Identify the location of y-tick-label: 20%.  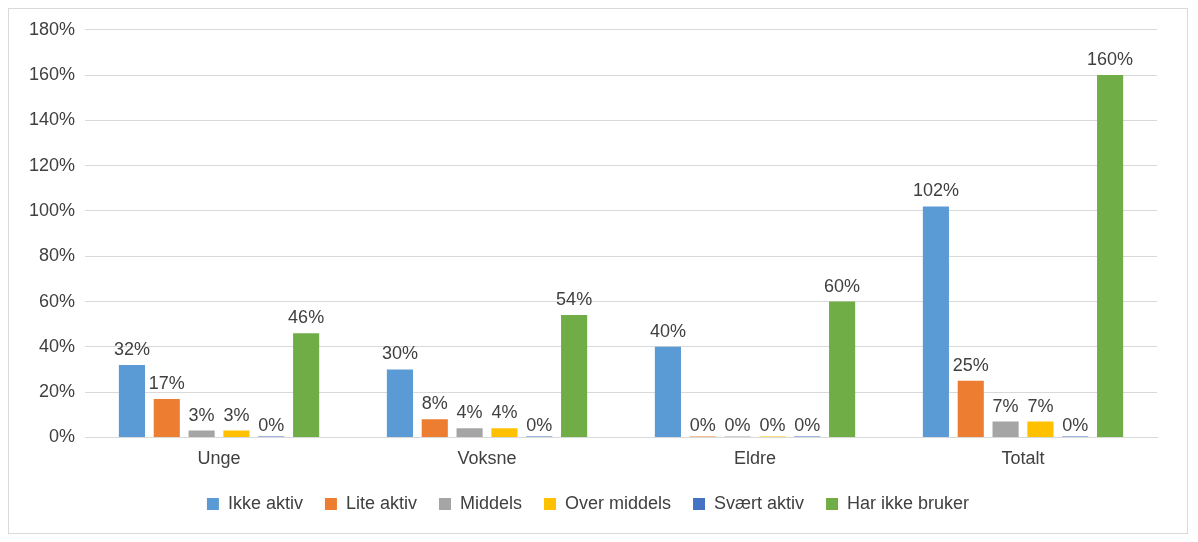
(57, 391).